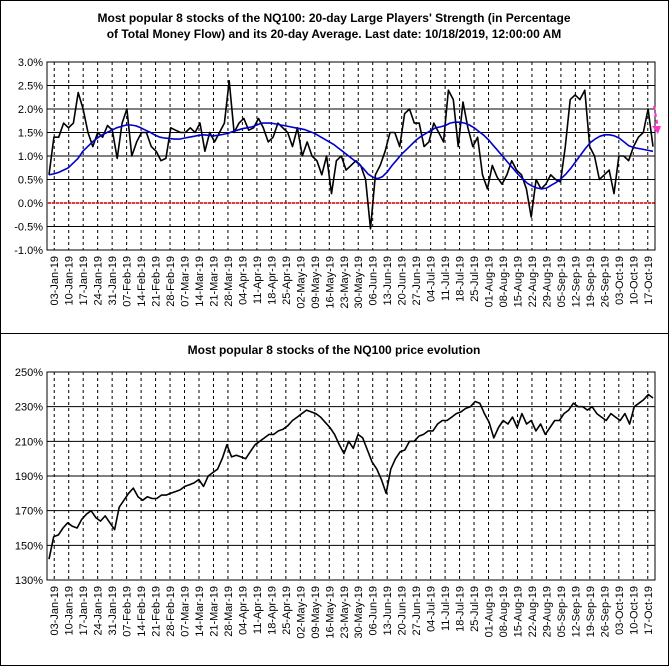 This screenshot has height=667, width=669. What do you see at coordinates (229, 611) in the screenshot?
I see `bottom-chart-x-tick-label: 28-Mar-19` at bounding box center [229, 611].